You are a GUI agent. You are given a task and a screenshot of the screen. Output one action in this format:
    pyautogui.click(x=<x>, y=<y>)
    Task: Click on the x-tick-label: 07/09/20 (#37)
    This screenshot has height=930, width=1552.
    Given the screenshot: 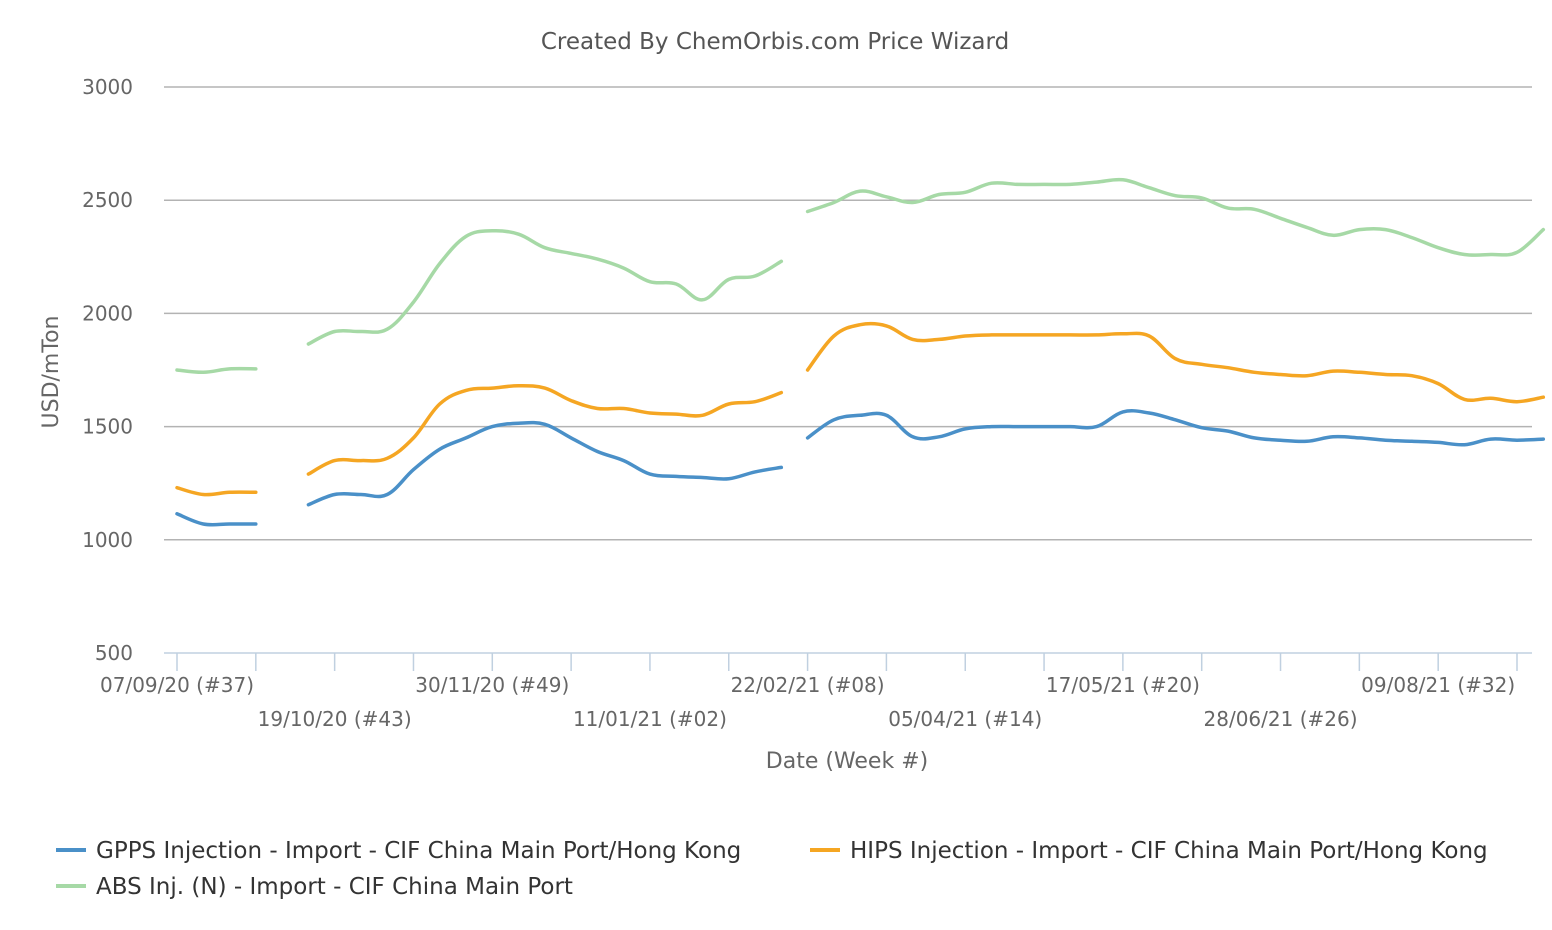 What is the action you would take?
    pyautogui.click(x=177, y=685)
    